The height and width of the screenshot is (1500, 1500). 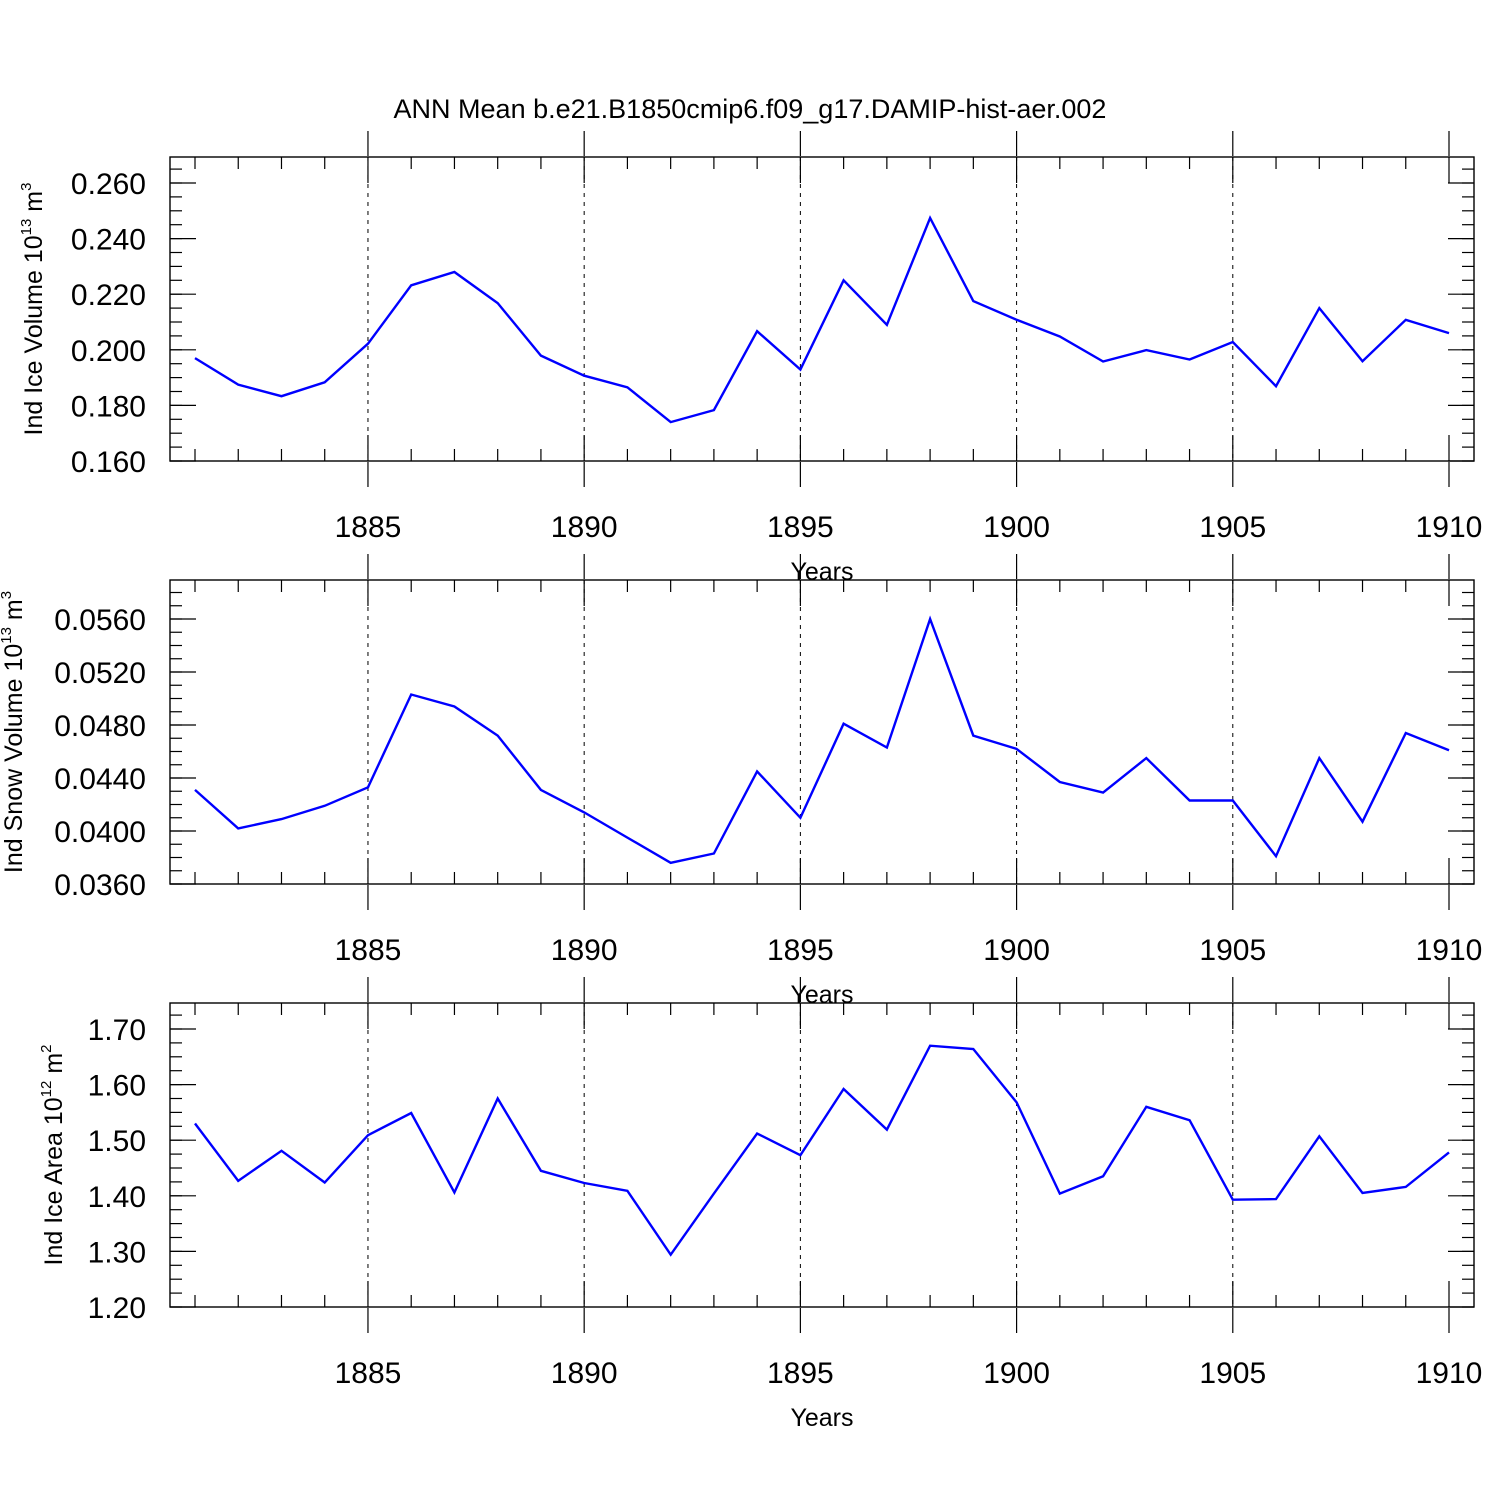 I want to click on y-tick-label: 0.220, so click(x=108, y=295).